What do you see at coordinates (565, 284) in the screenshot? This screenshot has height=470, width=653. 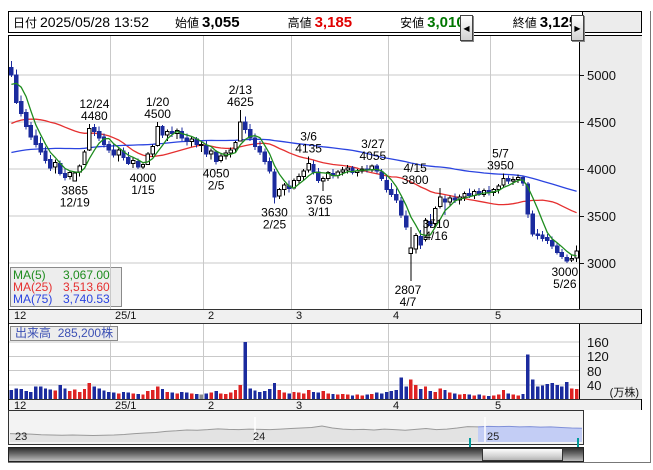 I see `svg-text: 5/26` at bounding box center [565, 284].